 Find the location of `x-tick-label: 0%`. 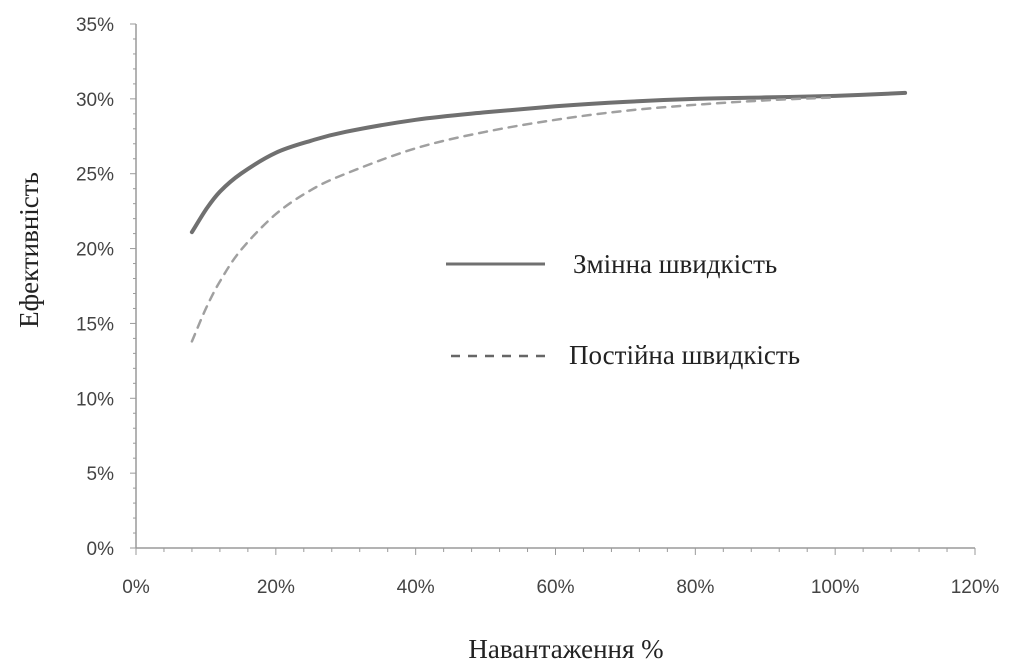

x-tick-label: 0% is located at coordinates (136, 587).